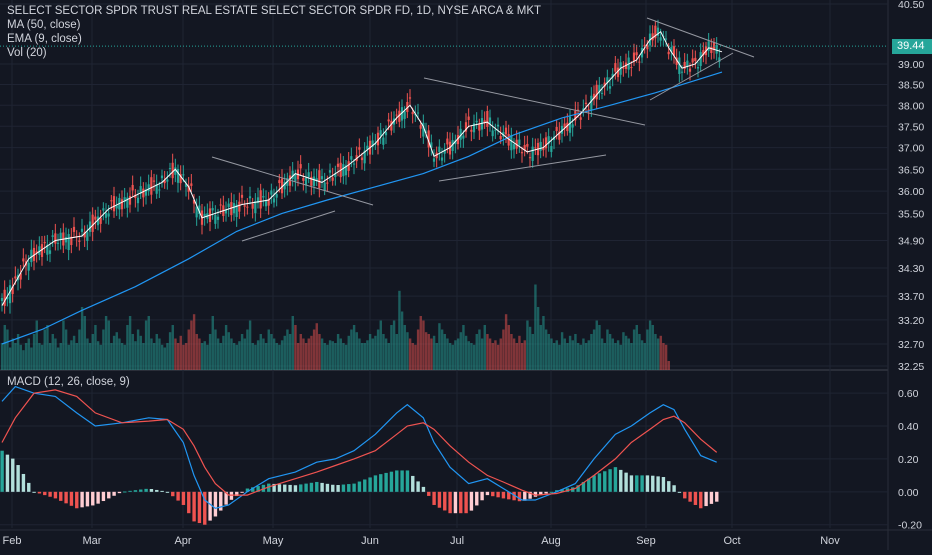 The width and height of the screenshot is (932, 555). I want to click on x-tick-label: Oct, so click(731, 541).